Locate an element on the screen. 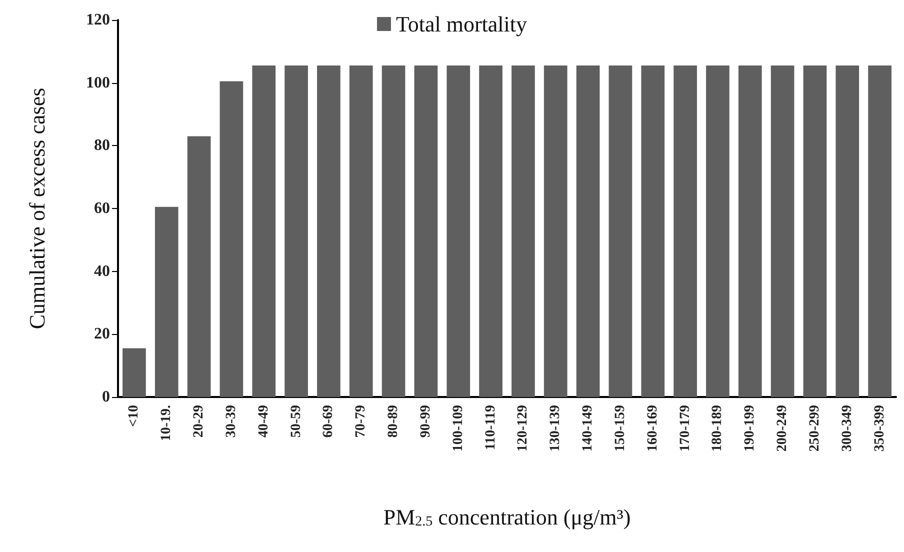 Image resolution: width=904 pixels, height=552 pixels. x-tick-label: <10 is located at coordinates (134, 416).